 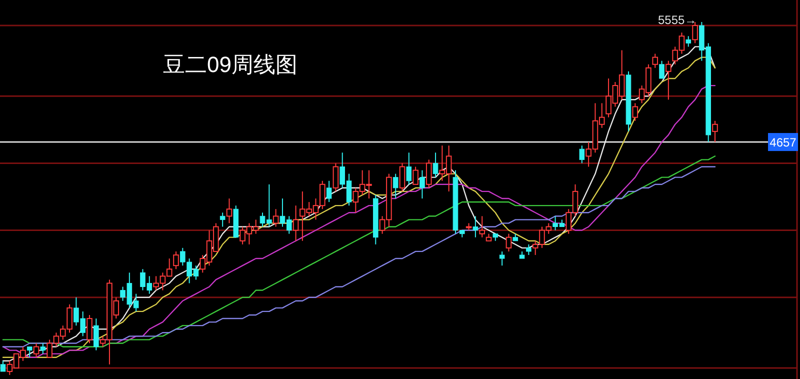 What do you see at coordinates (677, 20) in the screenshot?
I see `annotation: 5555→` at bounding box center [677, 20].